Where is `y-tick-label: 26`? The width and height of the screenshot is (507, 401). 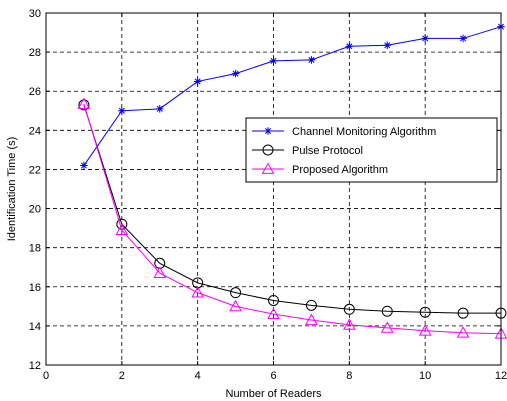 y-tick-label: 26 is located at coordinates (35, 92).